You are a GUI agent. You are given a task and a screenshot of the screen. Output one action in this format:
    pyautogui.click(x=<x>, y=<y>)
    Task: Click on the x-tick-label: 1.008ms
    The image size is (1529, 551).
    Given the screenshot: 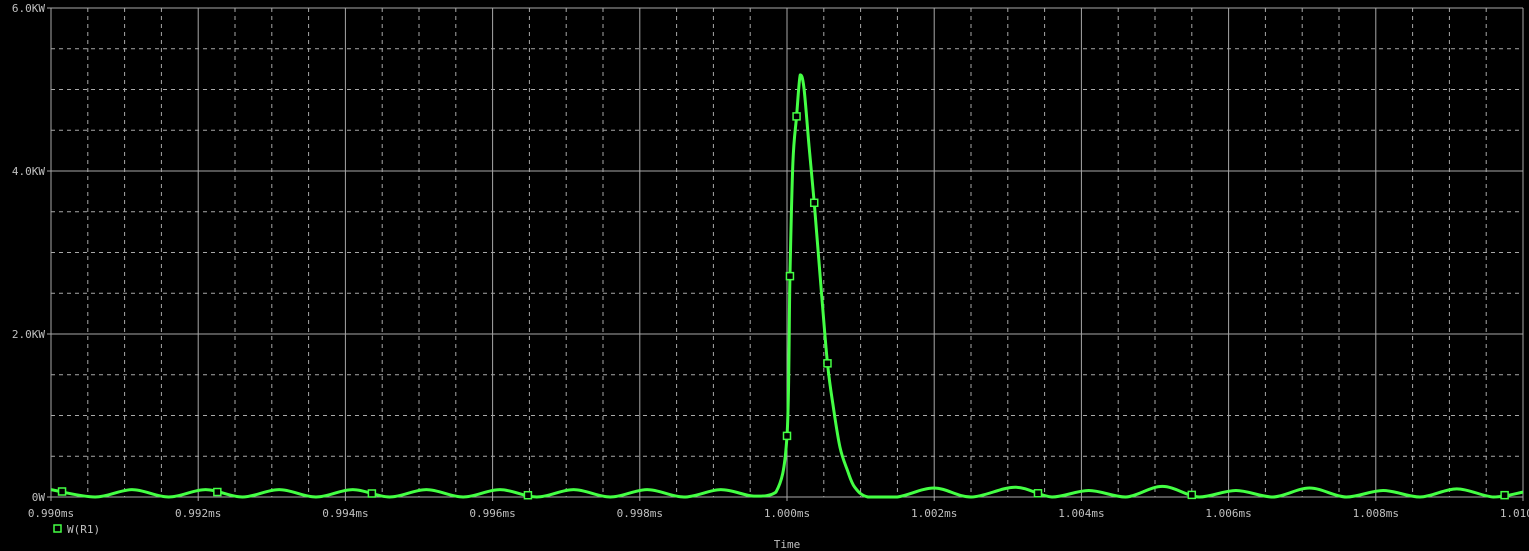 What is the action you would take?
    pyautogui.click(x=1376, y=513)
    